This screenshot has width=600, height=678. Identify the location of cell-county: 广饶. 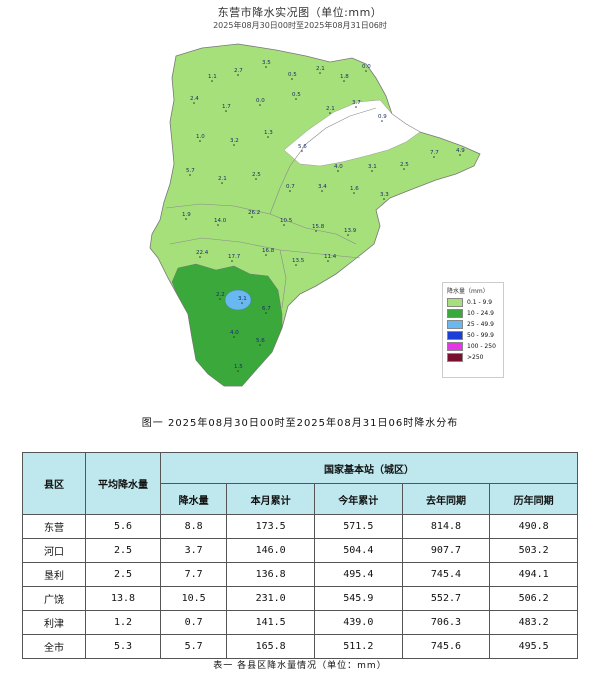
(54, 598).